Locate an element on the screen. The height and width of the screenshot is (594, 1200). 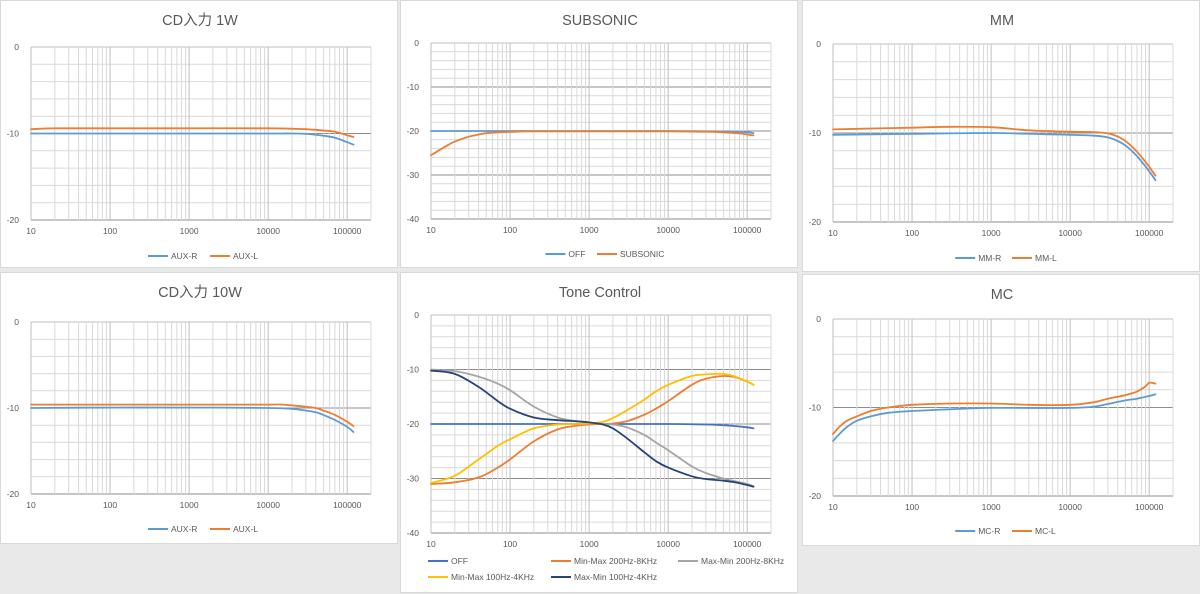
legend-label: MC-R is located at coordinates (989, 531).